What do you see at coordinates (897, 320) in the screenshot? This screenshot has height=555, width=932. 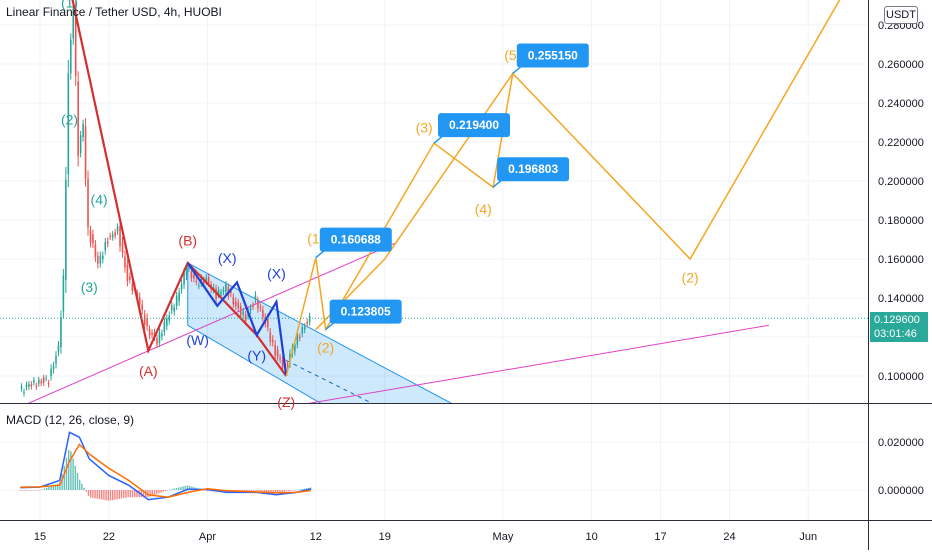 I see `last-price-value: 0.129600` at bounding box center [897, 320].